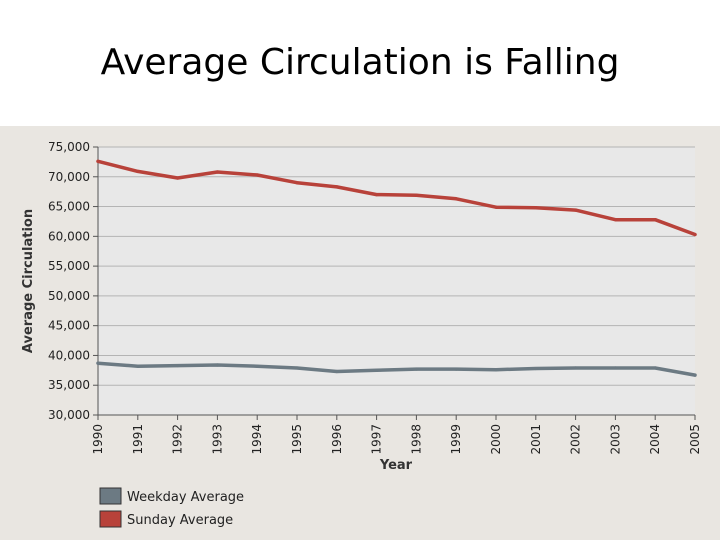 Image resolution: width=720 pixels, height=540 pixels. I want to click on x-tick-label: 1995, so click(297, 439).